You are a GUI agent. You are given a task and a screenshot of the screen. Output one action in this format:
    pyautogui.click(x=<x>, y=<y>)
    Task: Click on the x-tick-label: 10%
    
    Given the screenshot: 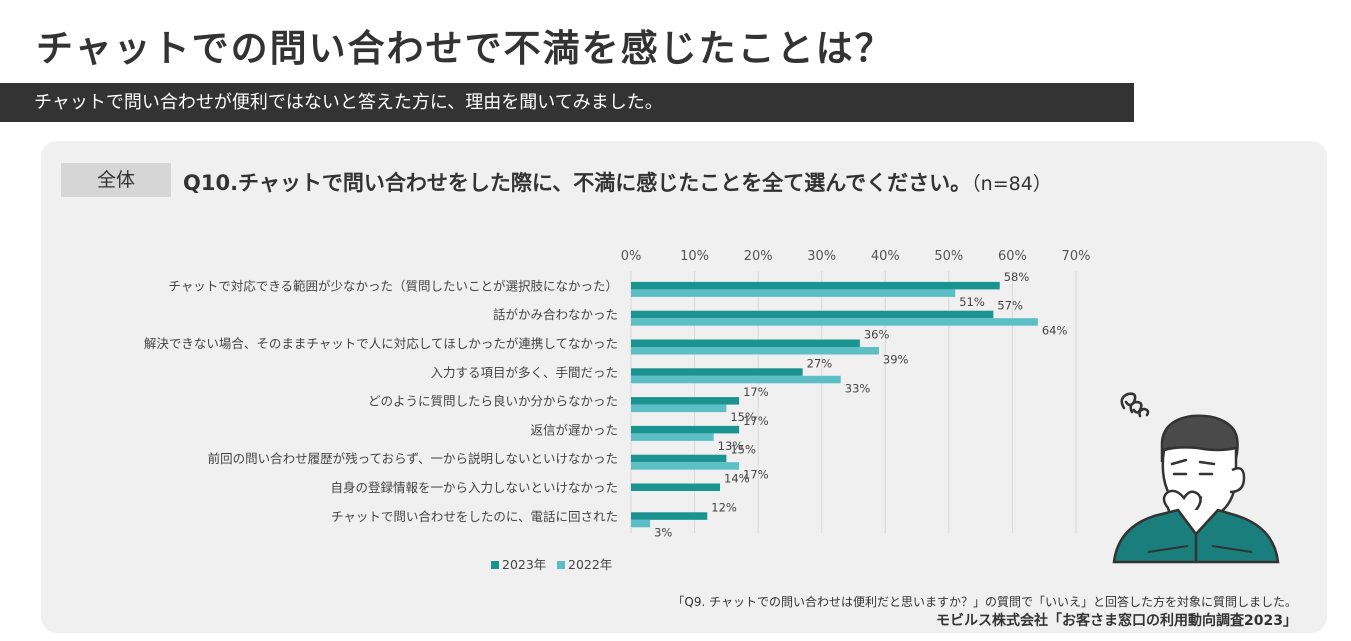 What is the action you would take?
    pyautogui.click(x=694, y=256)
    